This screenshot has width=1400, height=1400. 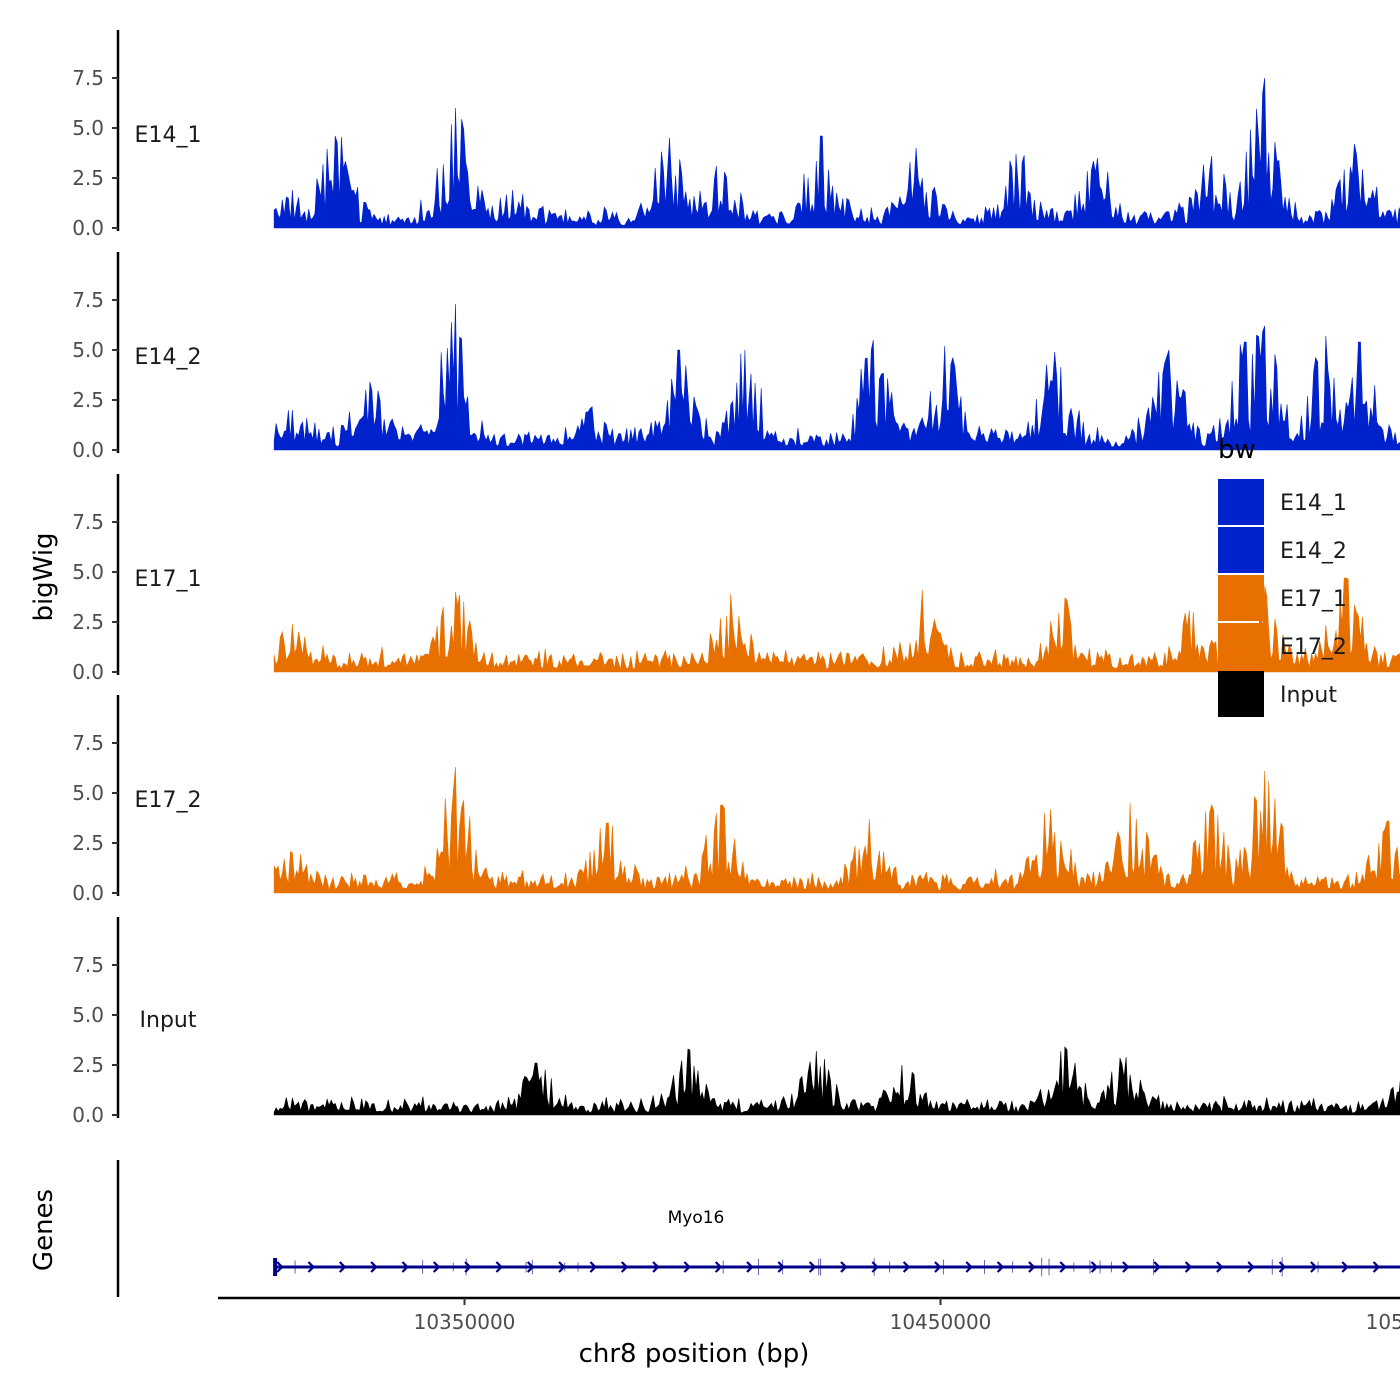 What do you see at coordinates (1313, 647) in the screenshot?
I see `legend-label: E17_2` at bounding box center [1313, 647].